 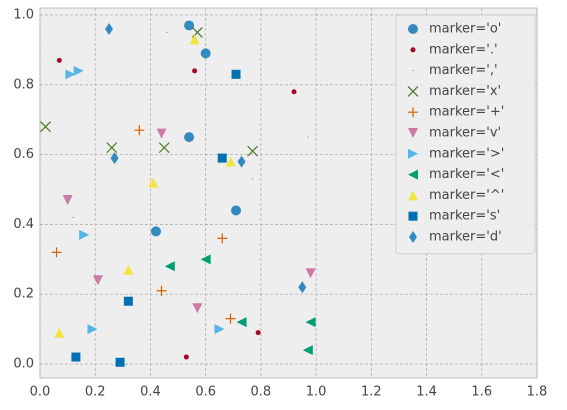 What do you see at coordinates (465, 91) in the screenshot?
I see `legend-label: marker='x'` at bounding box center [465, 91].